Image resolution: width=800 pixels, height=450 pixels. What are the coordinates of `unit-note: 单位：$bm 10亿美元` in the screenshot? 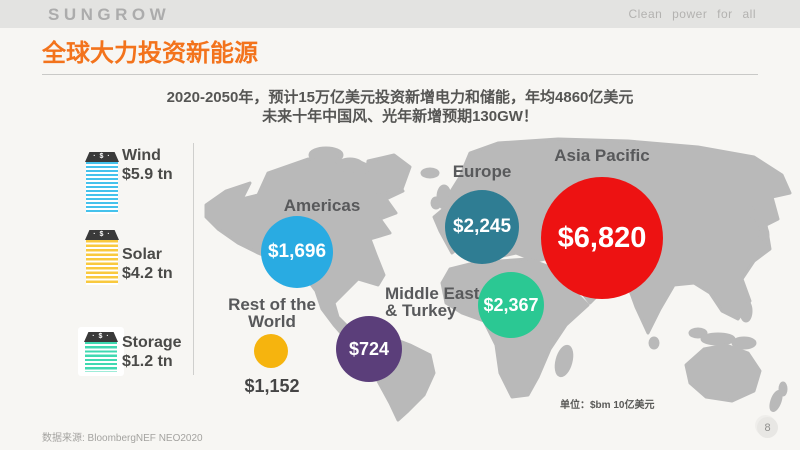 It's located at (607, 405).